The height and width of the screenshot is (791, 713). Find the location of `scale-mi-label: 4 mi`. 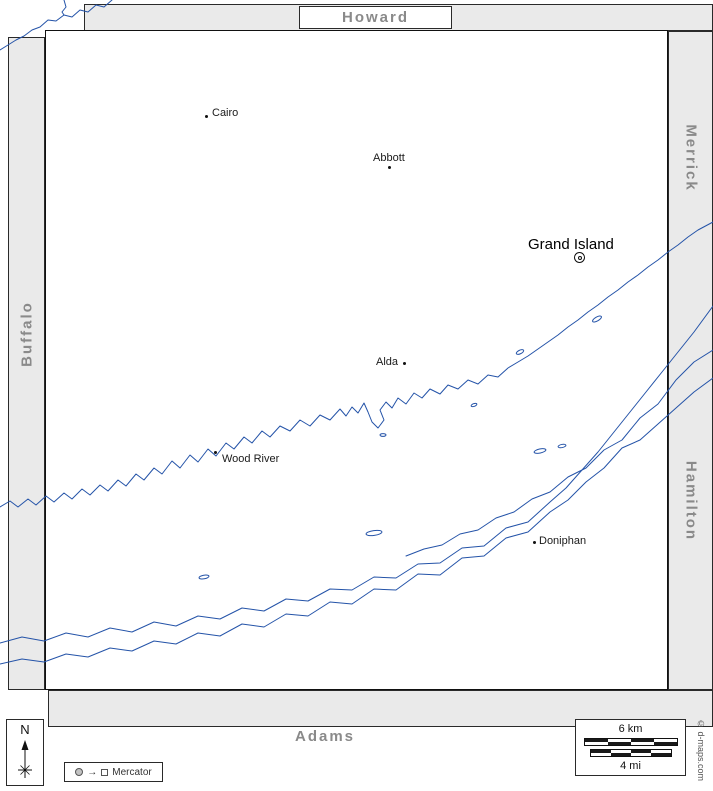

scale-mi-label: 4 mi is located at coordinates (630, 766).